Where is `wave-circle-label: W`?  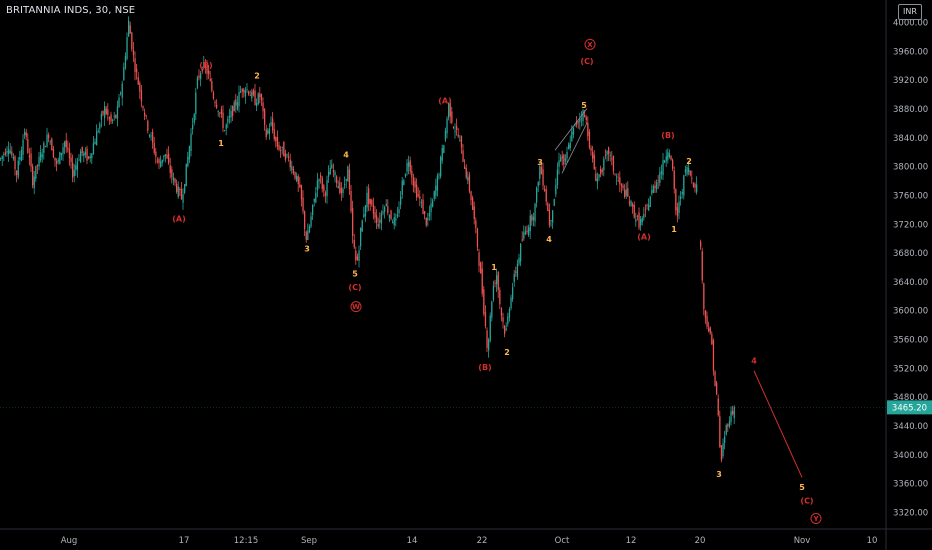
wave-circle-label: W is located at coordinates (356, 307).